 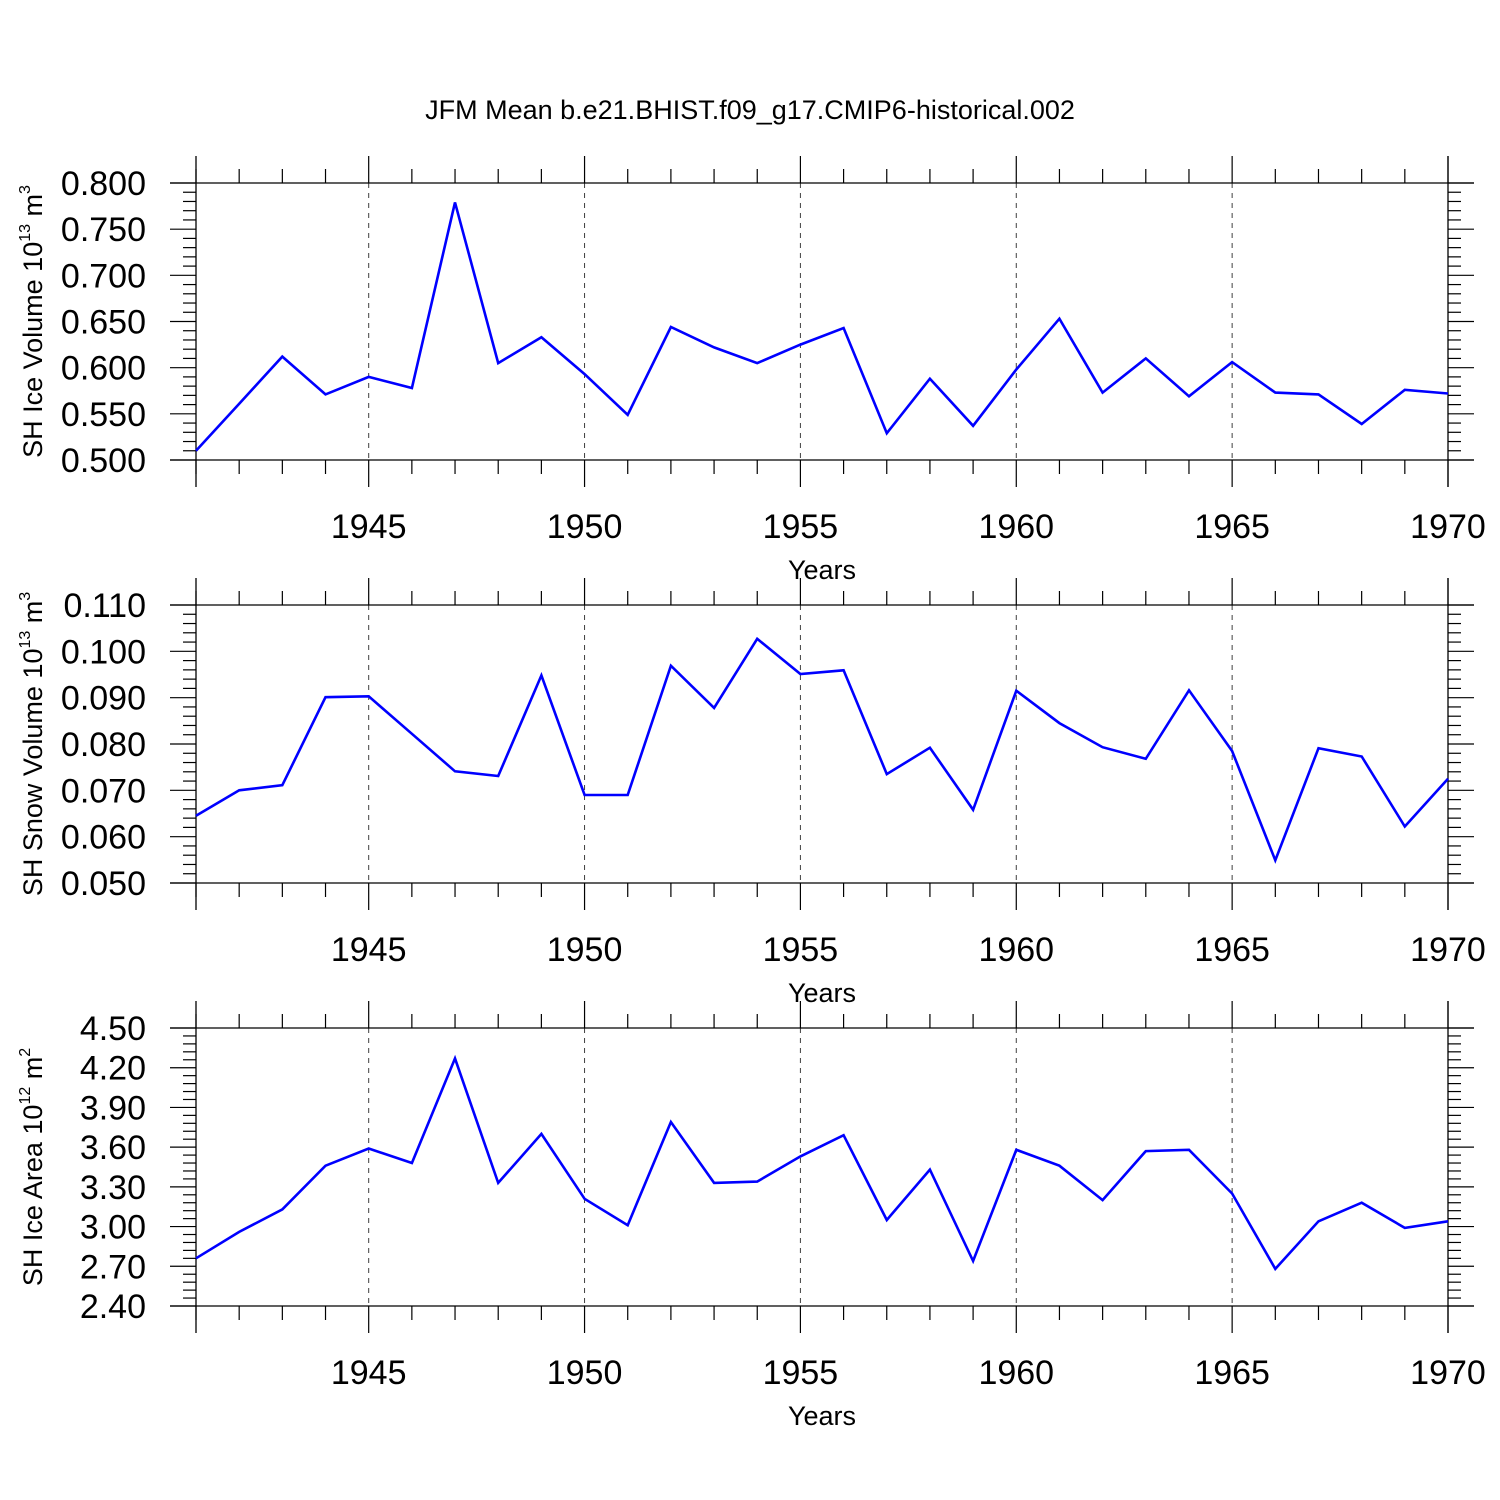 I want to click on y-tick-label: 0.110, so click(x=104, y=606).